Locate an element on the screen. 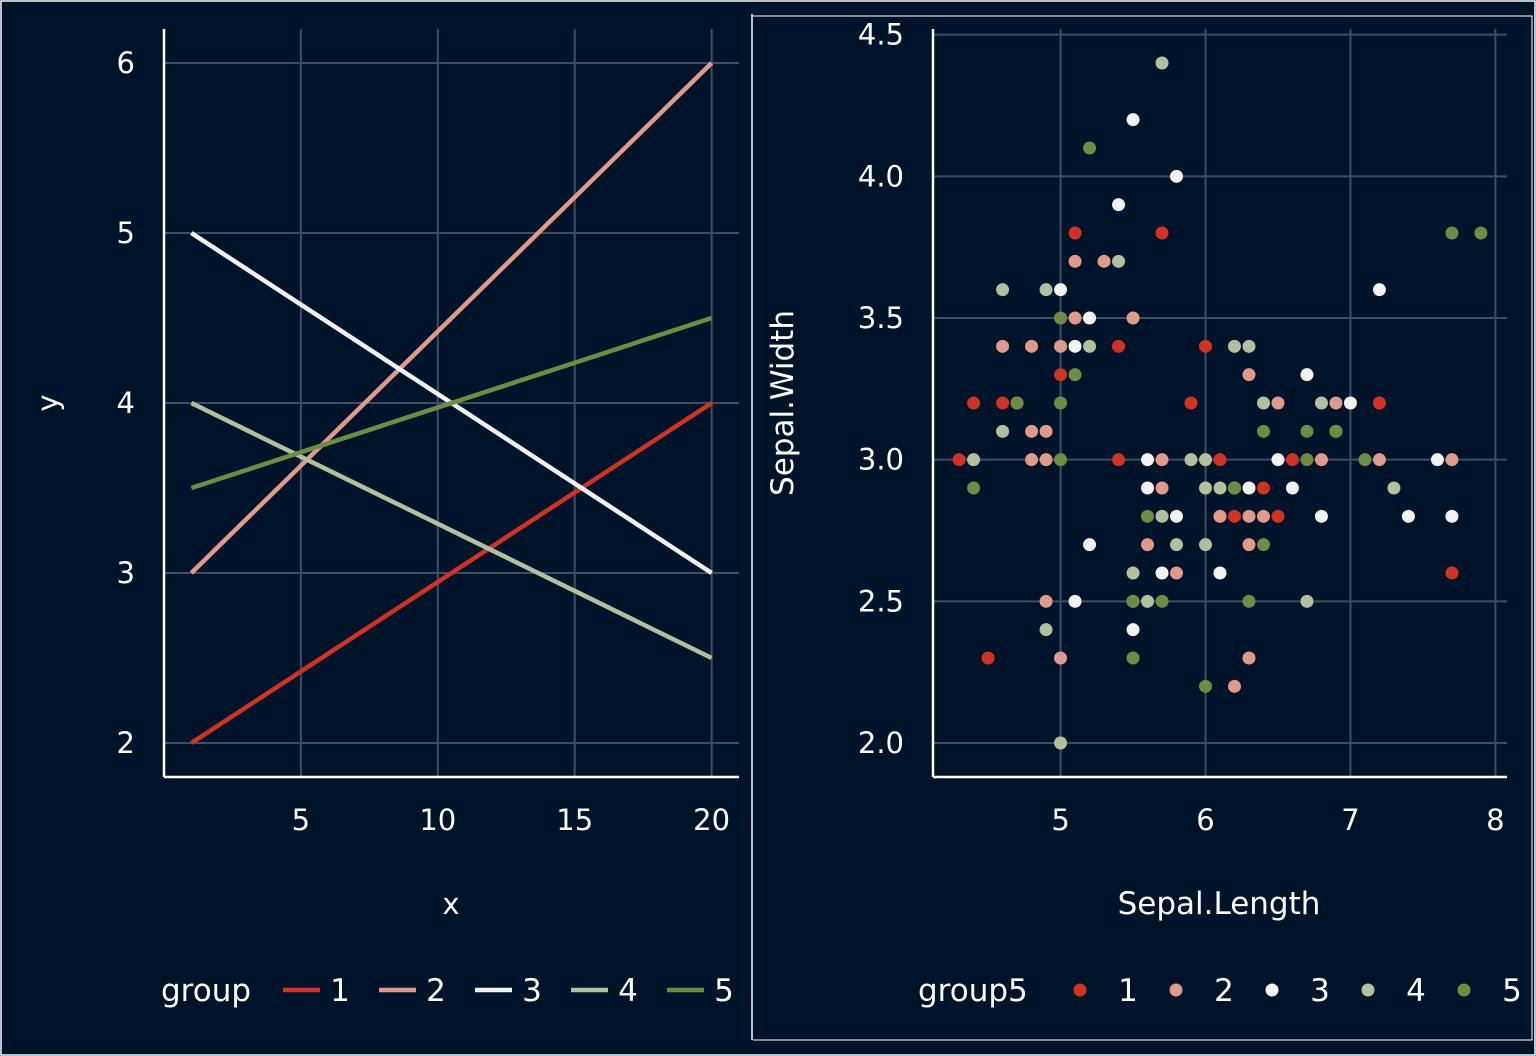 This screenshot has width=1536, height=1056. left-x-tick-label: 5 is located at coordinates (301, 820).